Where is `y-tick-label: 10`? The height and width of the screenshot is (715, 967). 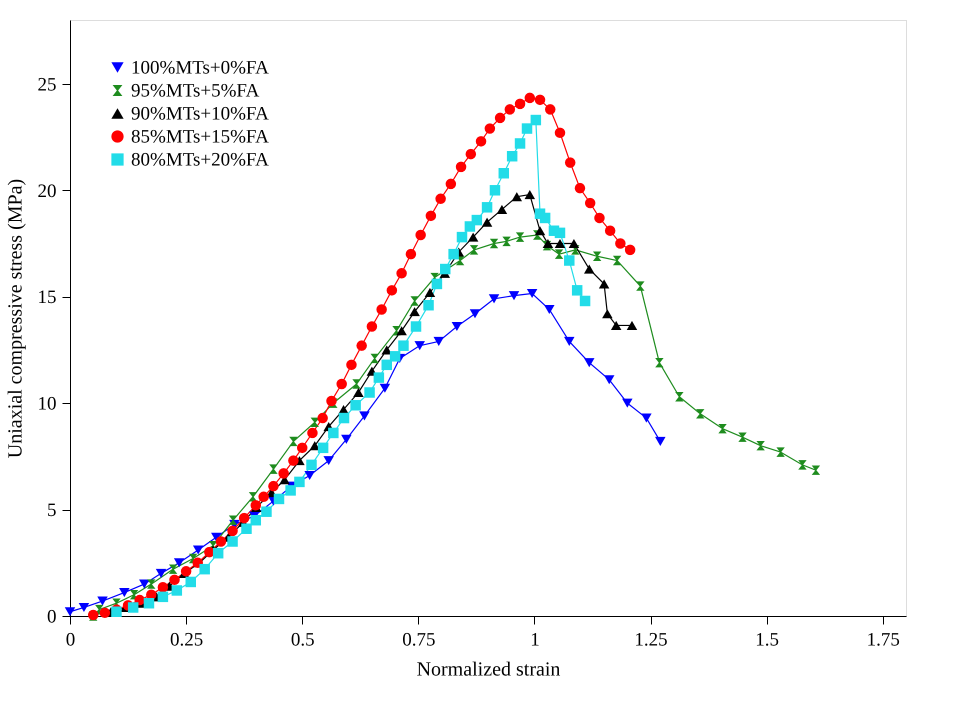
y-tick-label: 10 is located at coordinates (47, 404).